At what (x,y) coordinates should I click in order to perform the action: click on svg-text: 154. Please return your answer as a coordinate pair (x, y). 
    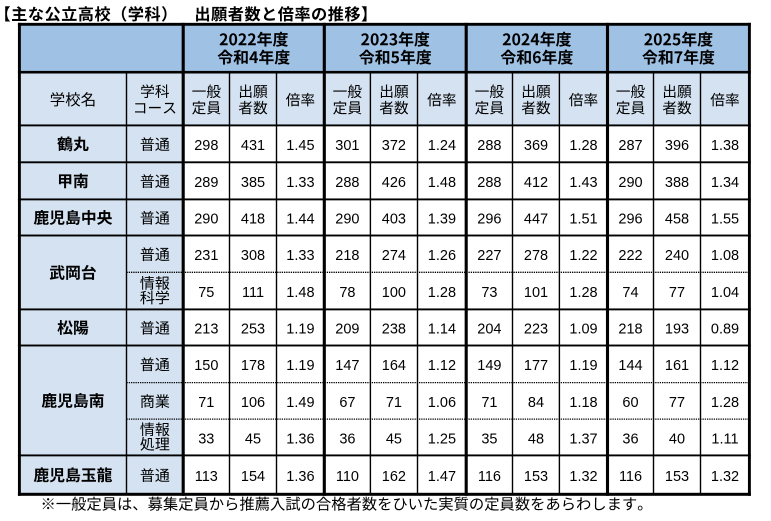
    Looking at the image, I should click on (253, 477).